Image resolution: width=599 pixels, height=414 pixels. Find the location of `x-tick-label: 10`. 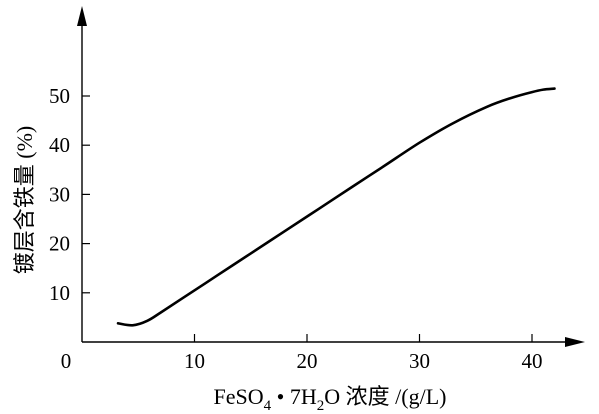

x-tick-label: 10 is located at coordinates (194, 361).